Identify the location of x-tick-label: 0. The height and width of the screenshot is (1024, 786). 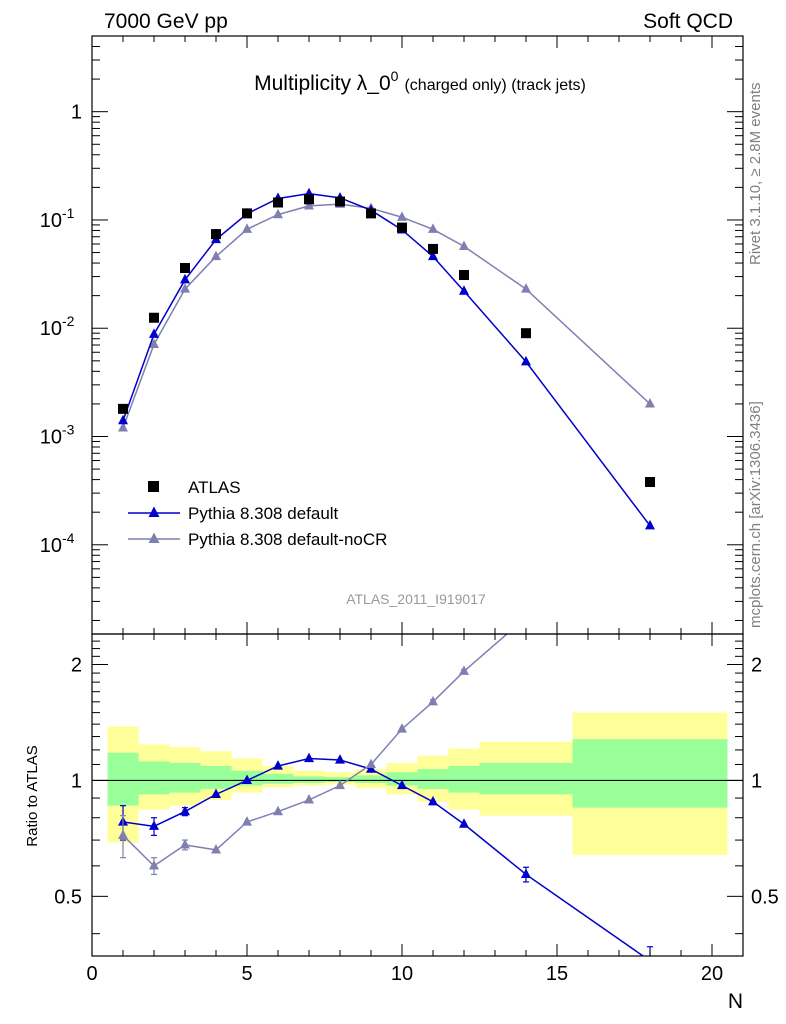
(91, 974).